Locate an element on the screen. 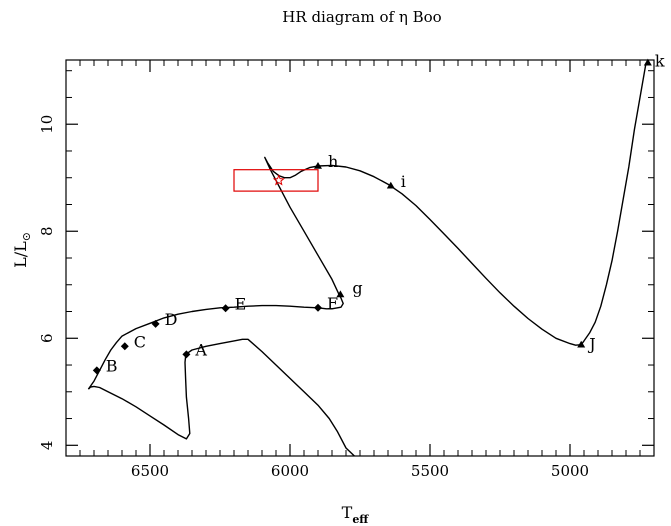  evolutionary-track-line is located at coordinates (221, 397).